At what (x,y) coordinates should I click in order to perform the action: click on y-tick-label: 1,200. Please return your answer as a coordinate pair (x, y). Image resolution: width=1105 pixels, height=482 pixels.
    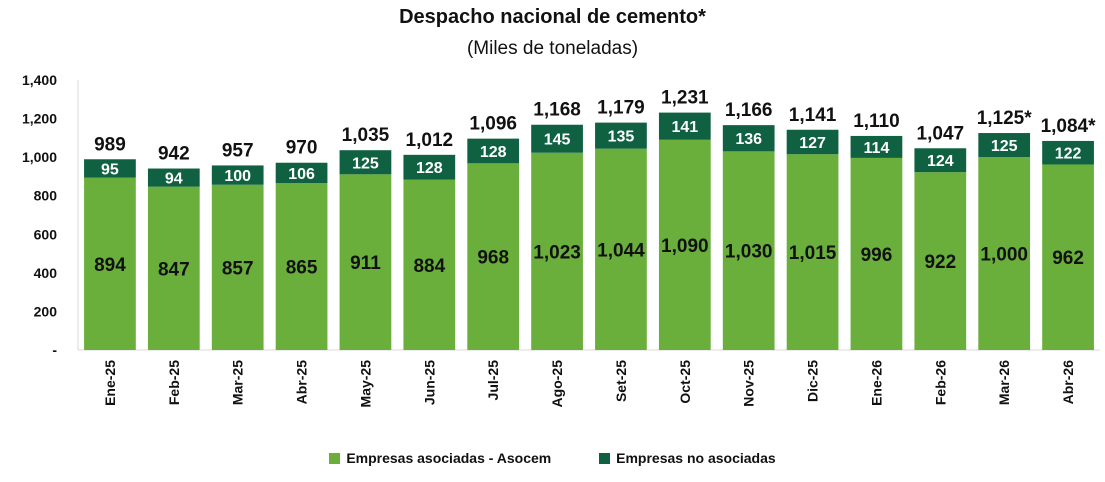
    Looking at the image, I should click on (39, 119).